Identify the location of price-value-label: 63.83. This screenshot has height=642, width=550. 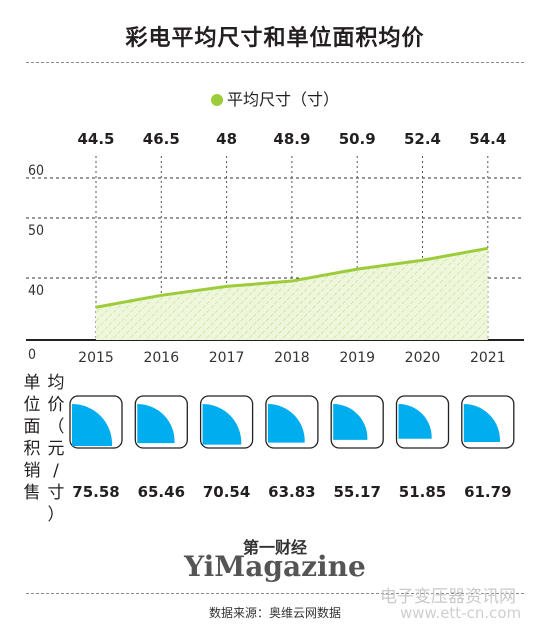
(291, 492).